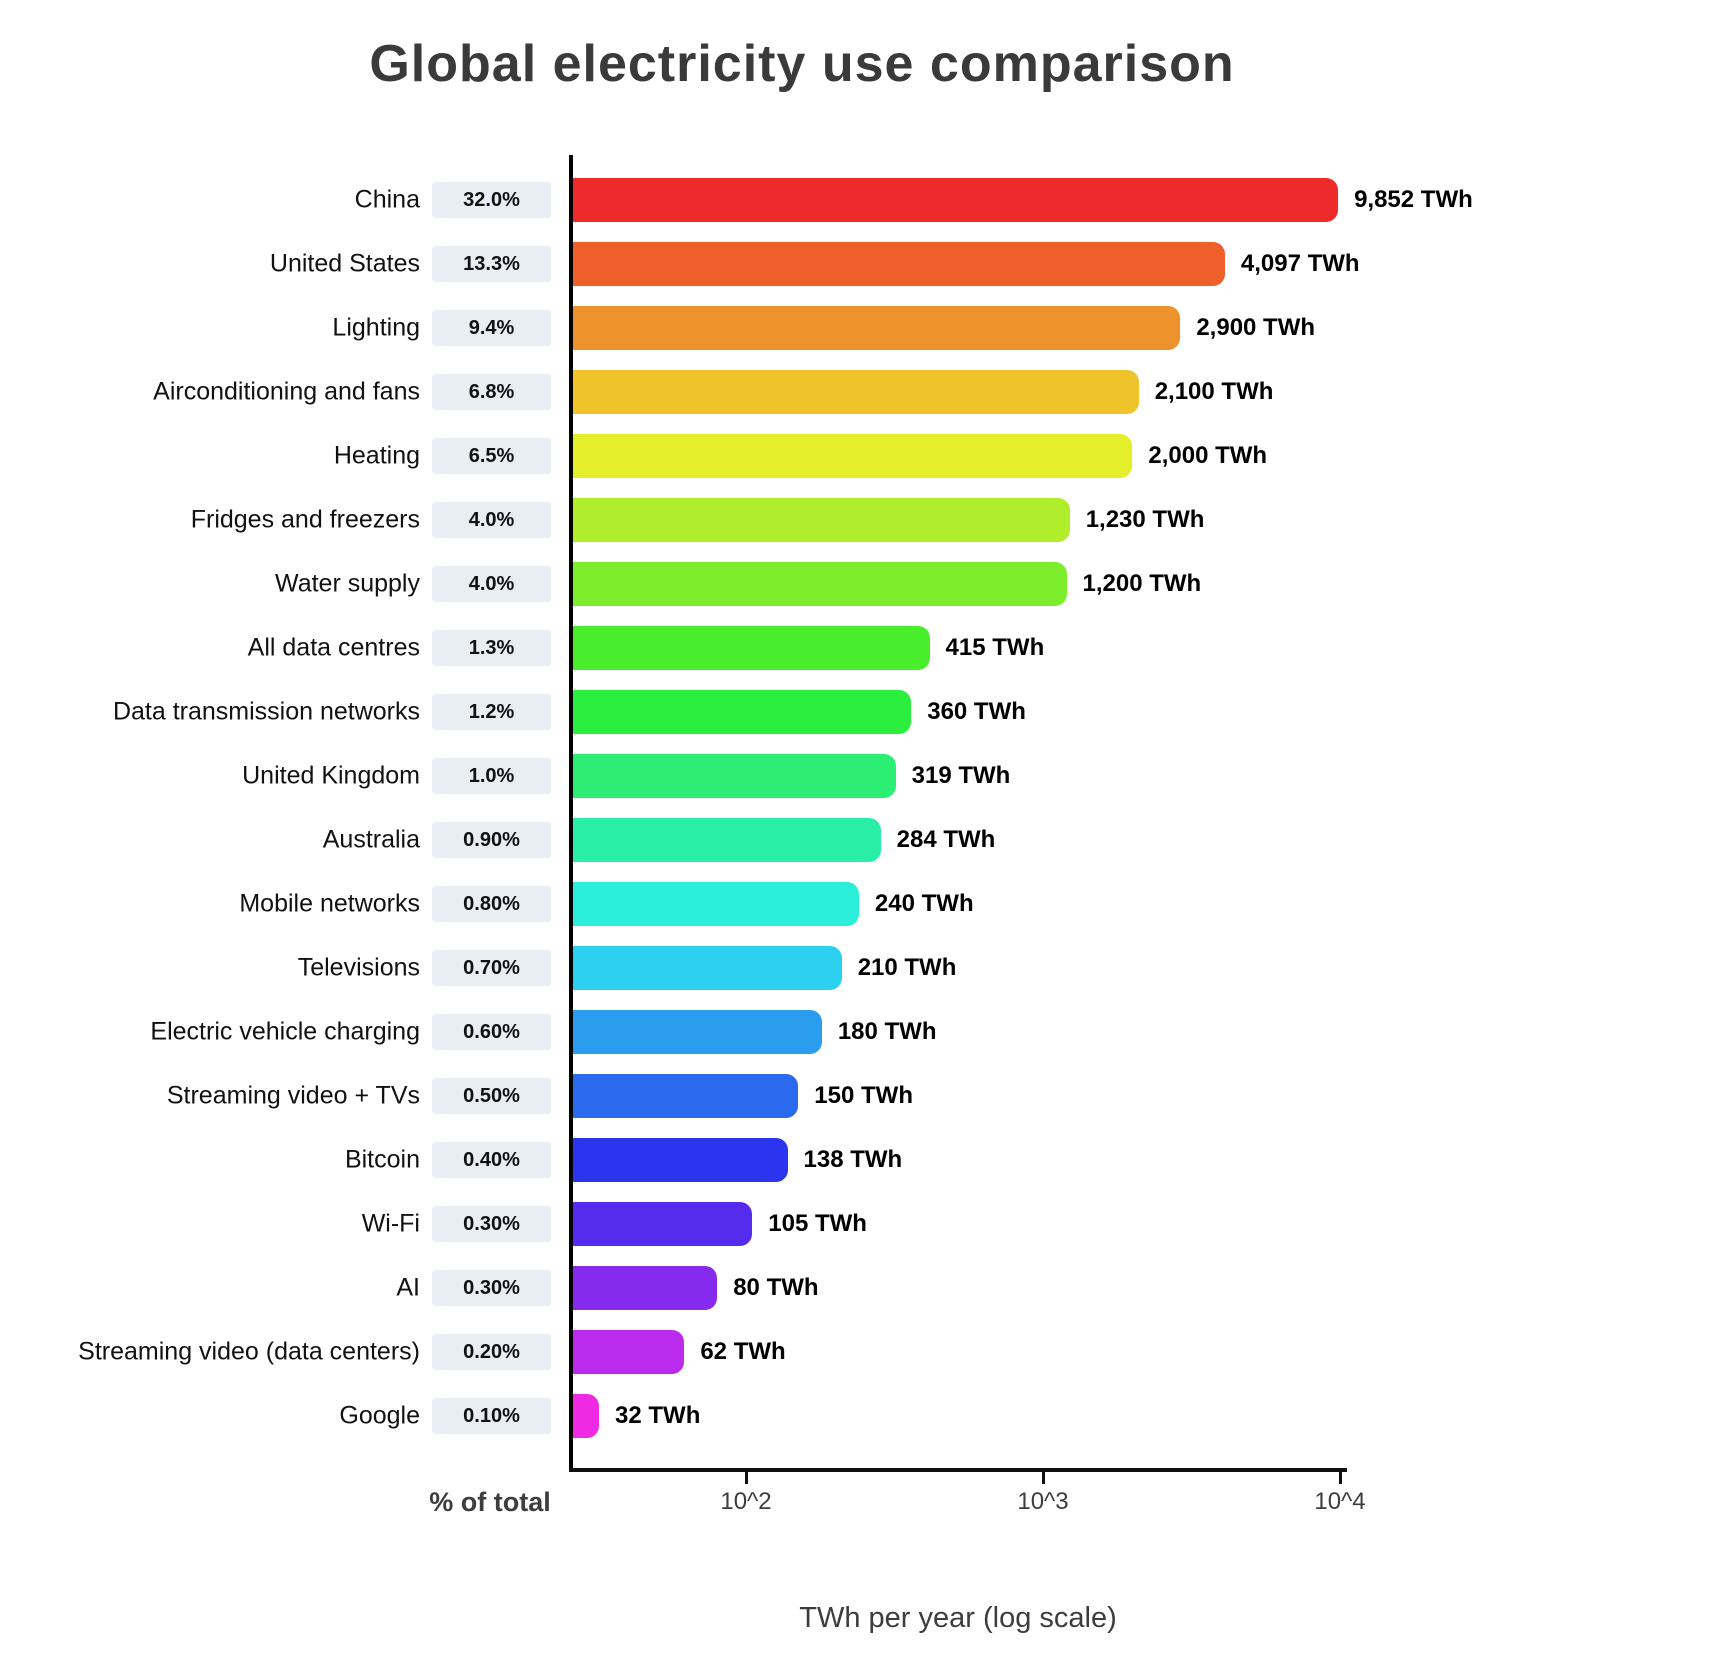  Describe the element at coordinates (924, 903) in the screenshot. I see `value-label: 240 TWh` at that location.